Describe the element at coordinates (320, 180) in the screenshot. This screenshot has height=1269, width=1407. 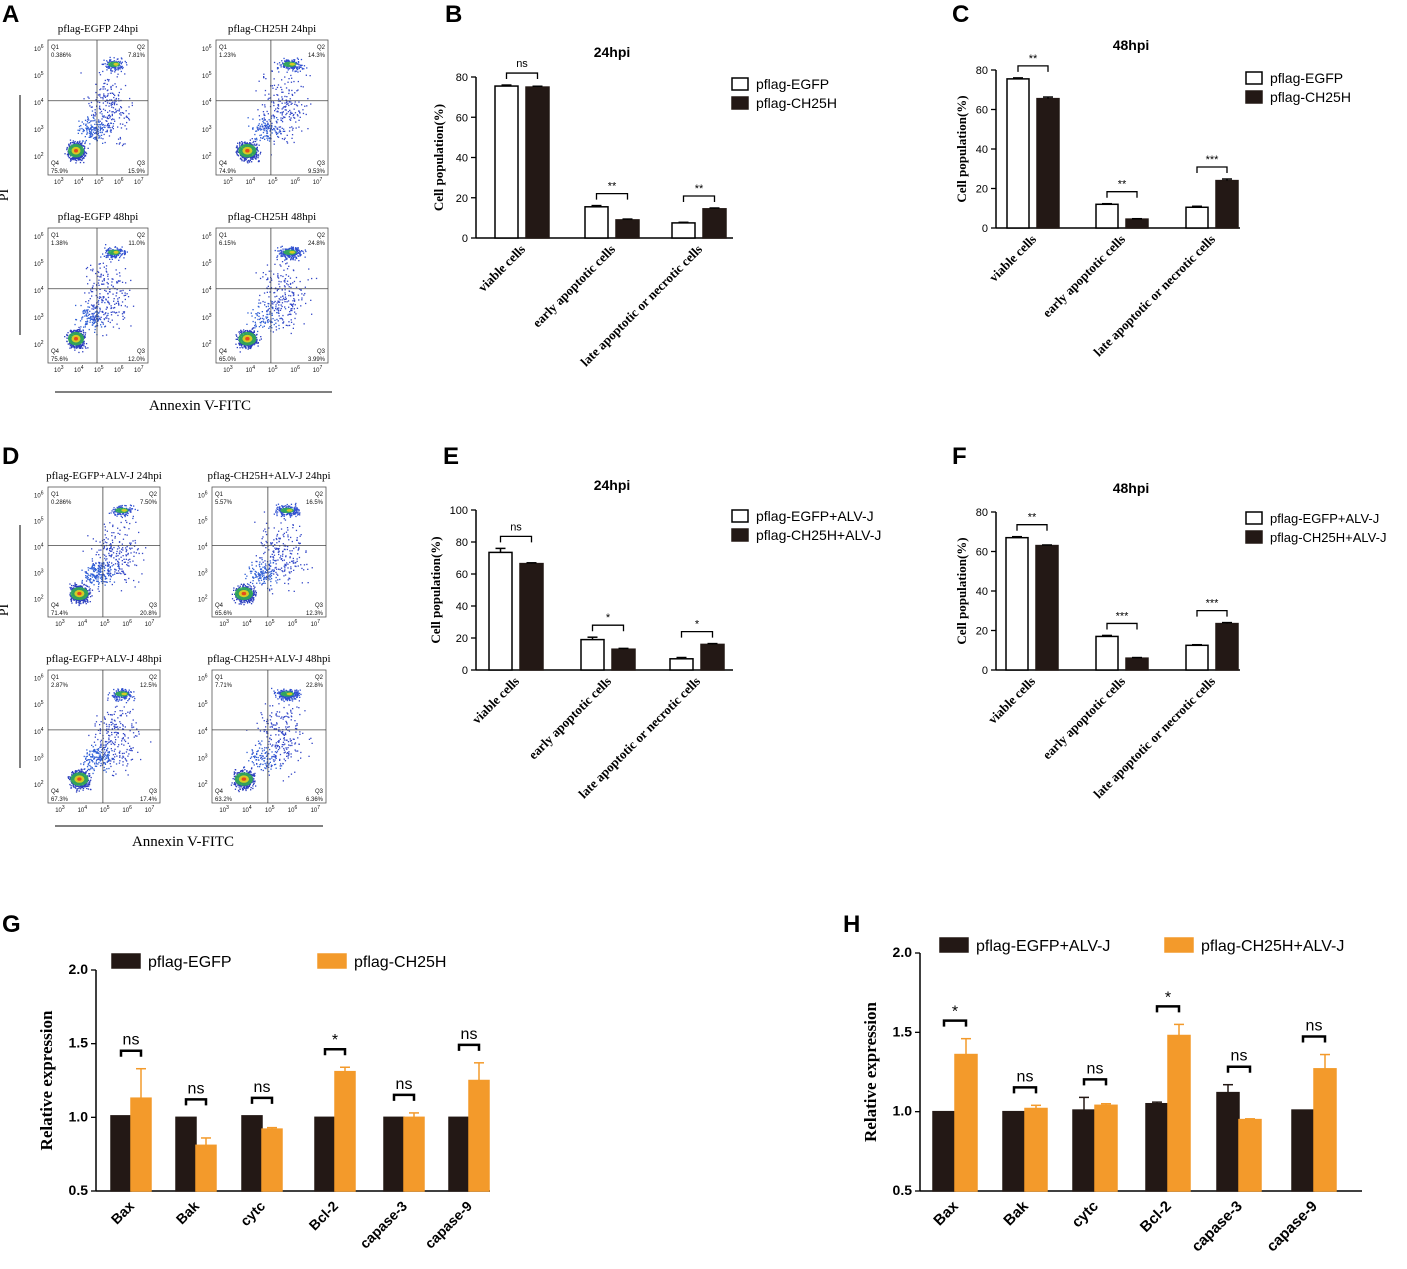
I see `flow-x-tick-exp: 7` at that location.